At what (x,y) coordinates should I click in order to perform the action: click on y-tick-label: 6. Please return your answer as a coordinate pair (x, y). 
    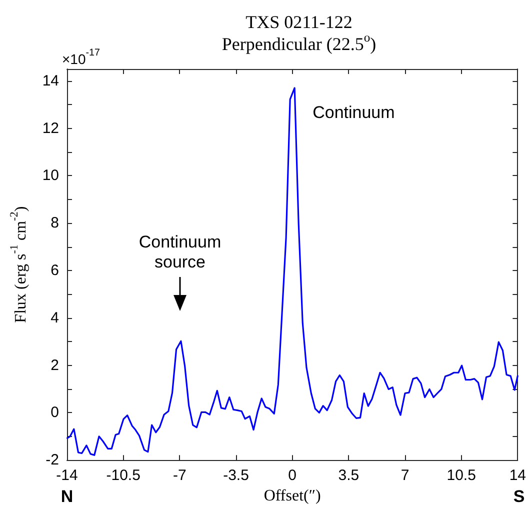
    Looking at the image, I should click on (54, 270).